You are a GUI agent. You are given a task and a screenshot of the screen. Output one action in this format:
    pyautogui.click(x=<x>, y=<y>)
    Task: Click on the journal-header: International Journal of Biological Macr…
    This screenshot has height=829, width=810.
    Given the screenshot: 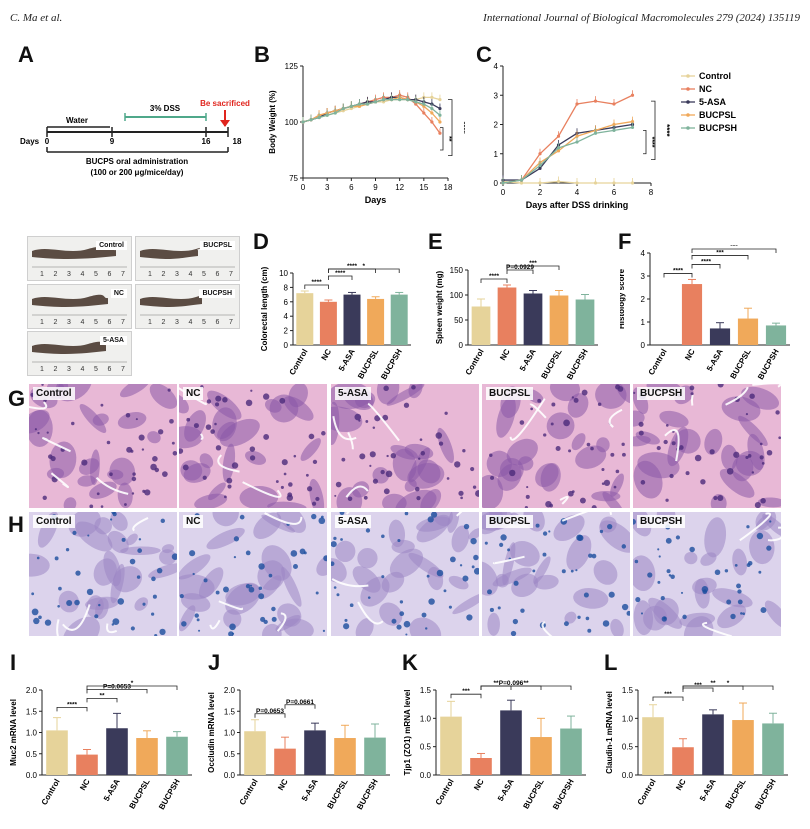 What is the action you would take?
    pyautogui.click(x=641, y=18)
    